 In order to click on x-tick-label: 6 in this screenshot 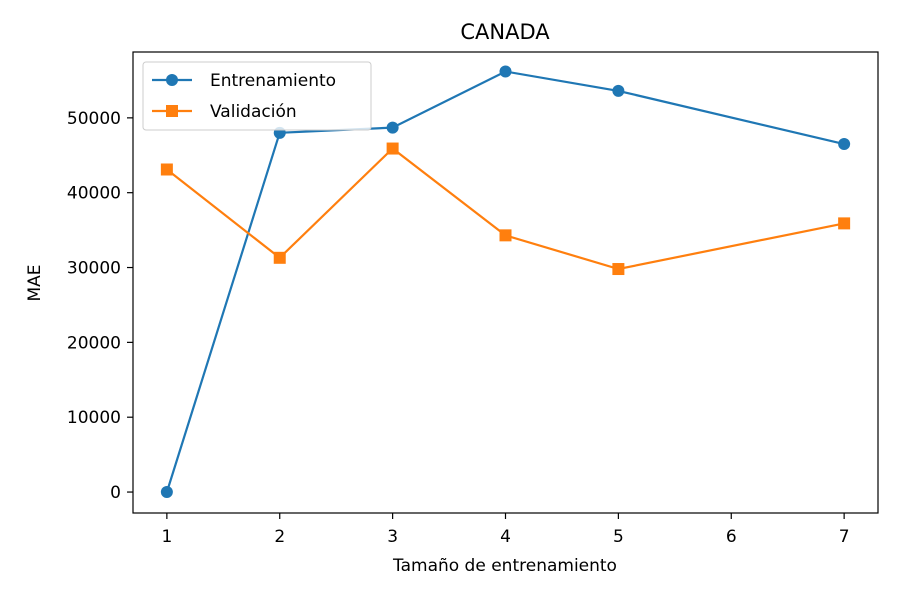, I will do `click(731, 537)`.